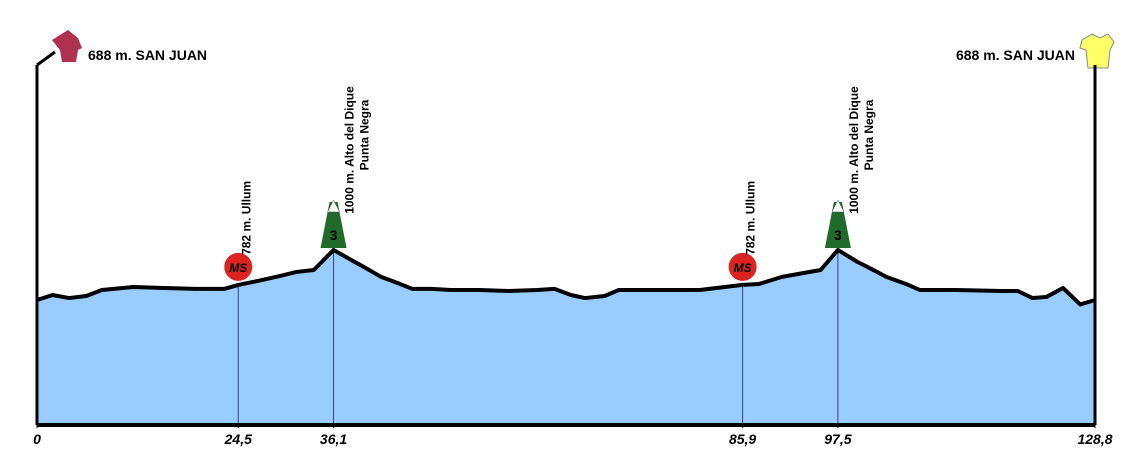 The width and height of the screenshot is (1126, 466). Describe the element at coordinates (238, 439) in the screenshot. I see `x-tick-label: 24,5` at that location.